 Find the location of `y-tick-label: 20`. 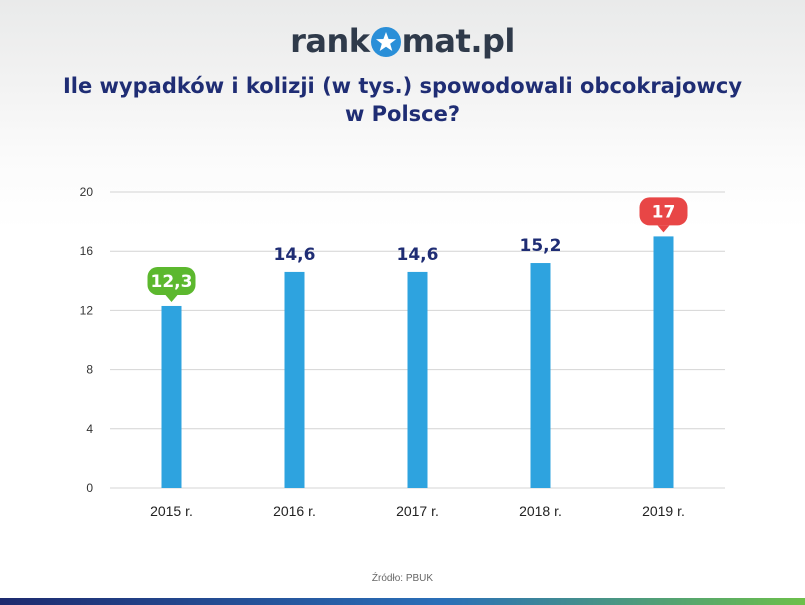

y-tick-label: 20 is located at coordinates (87, 192).